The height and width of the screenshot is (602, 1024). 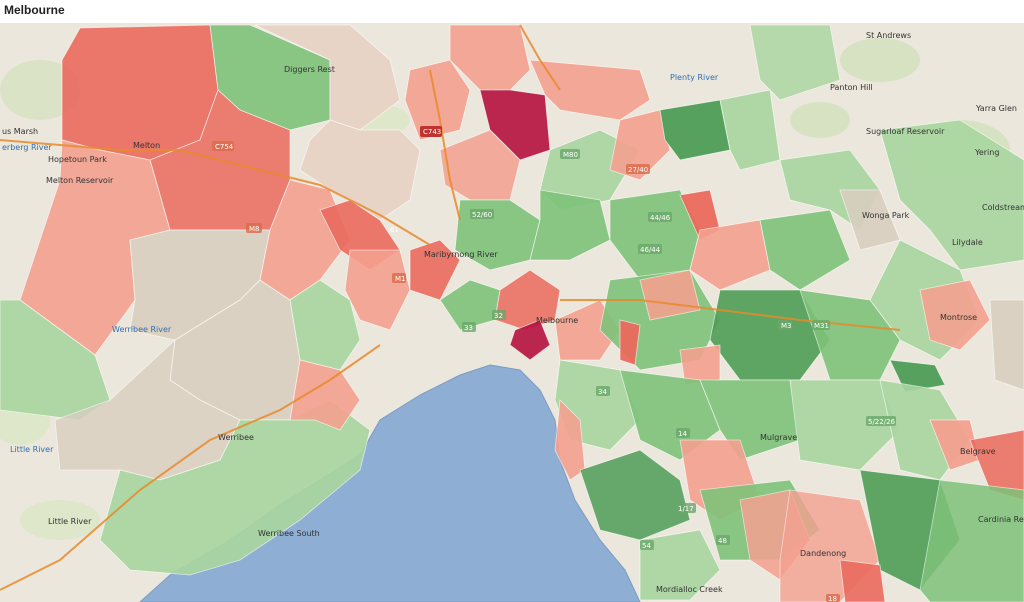 I want to click on place-label-st-andrews: St Andrews, so click(x=888, y=35).